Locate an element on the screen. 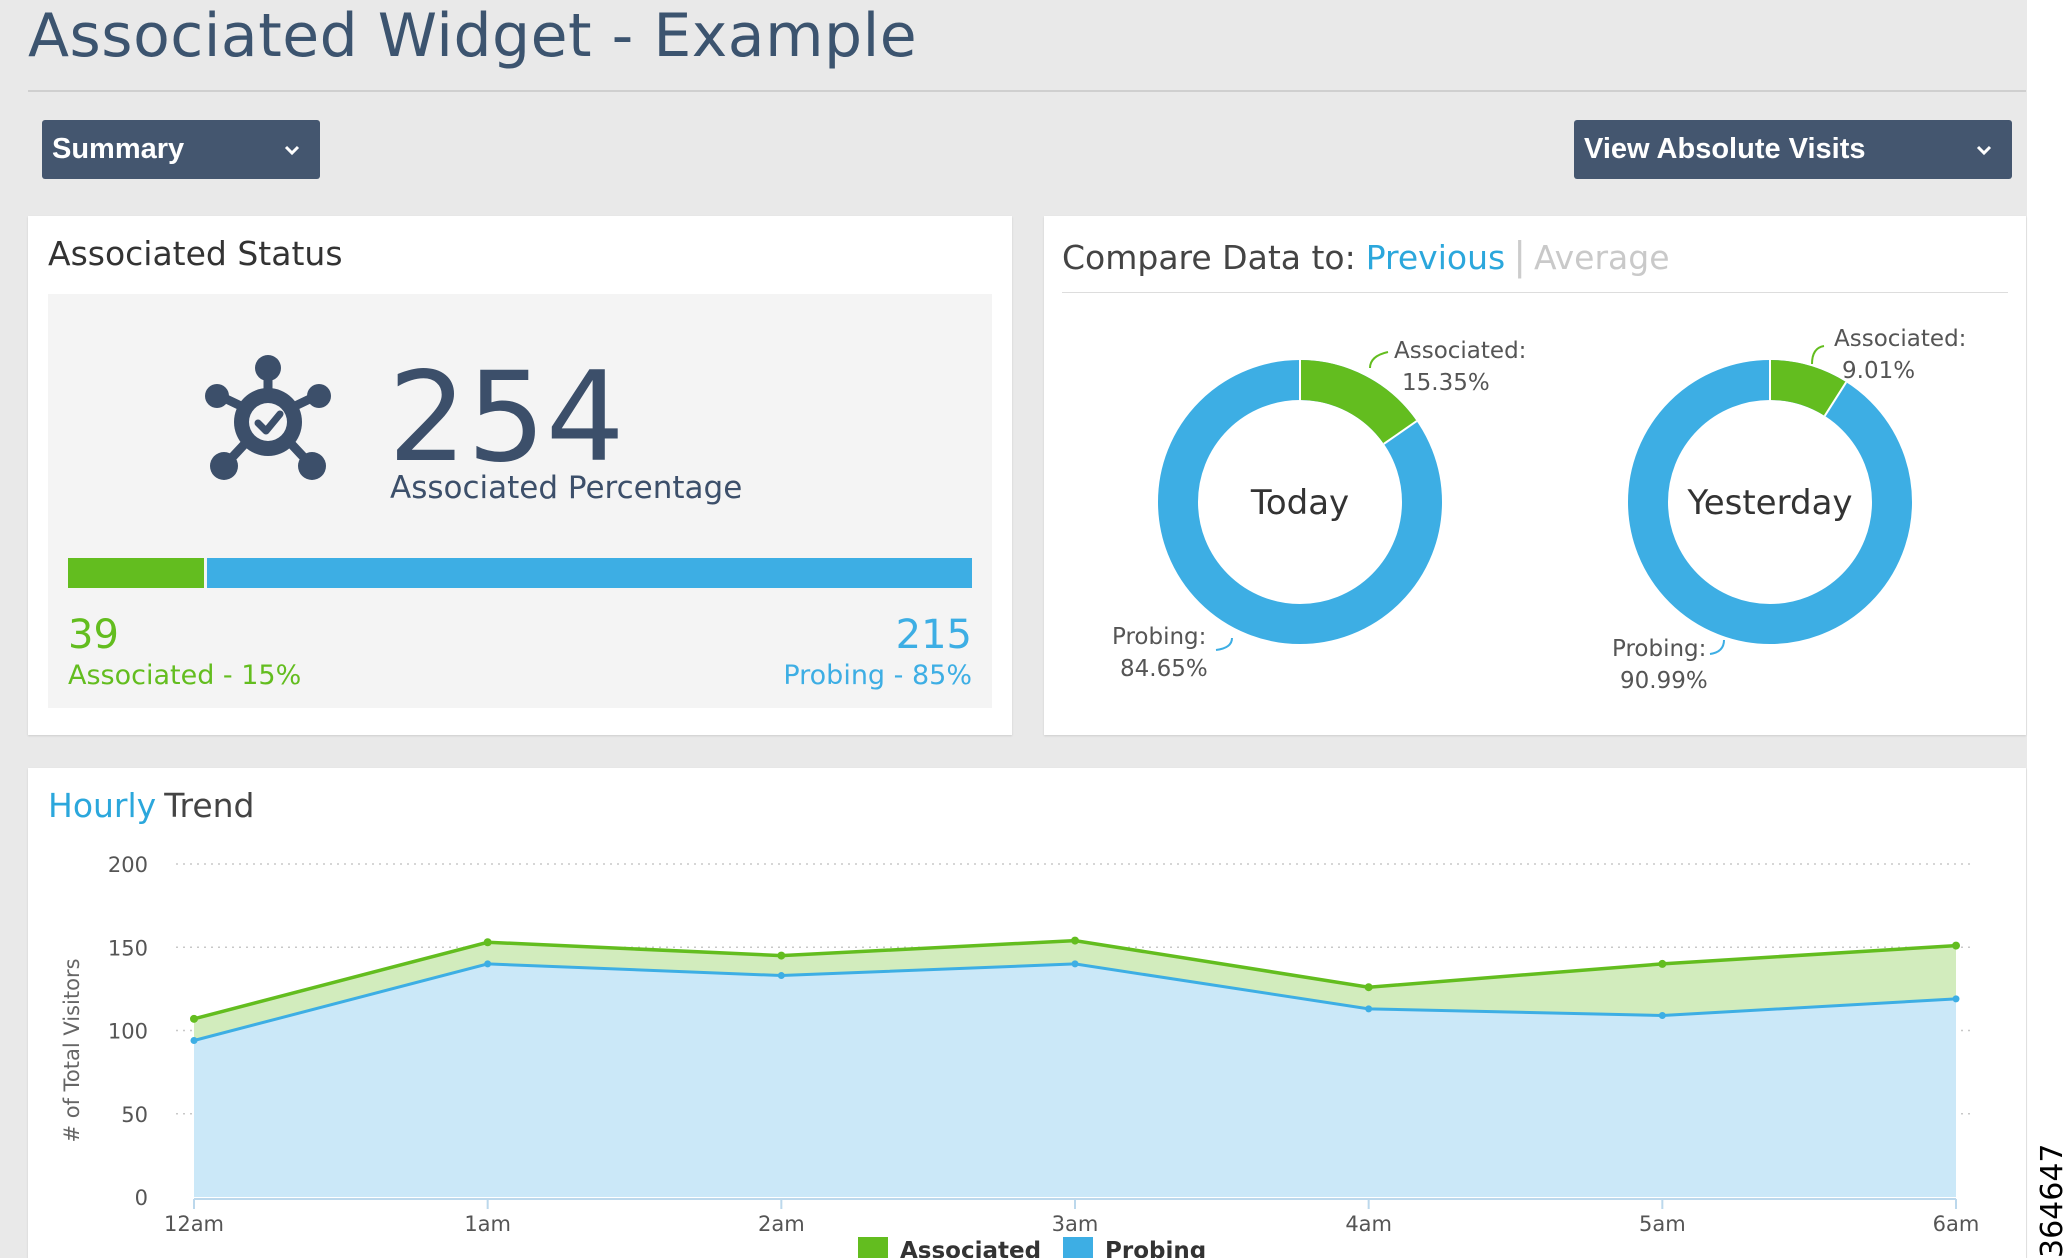 Image resolution: width=2069 pixels, height=1258 pixels. legend-associated-swatch is located at coordinates (873, 1247).